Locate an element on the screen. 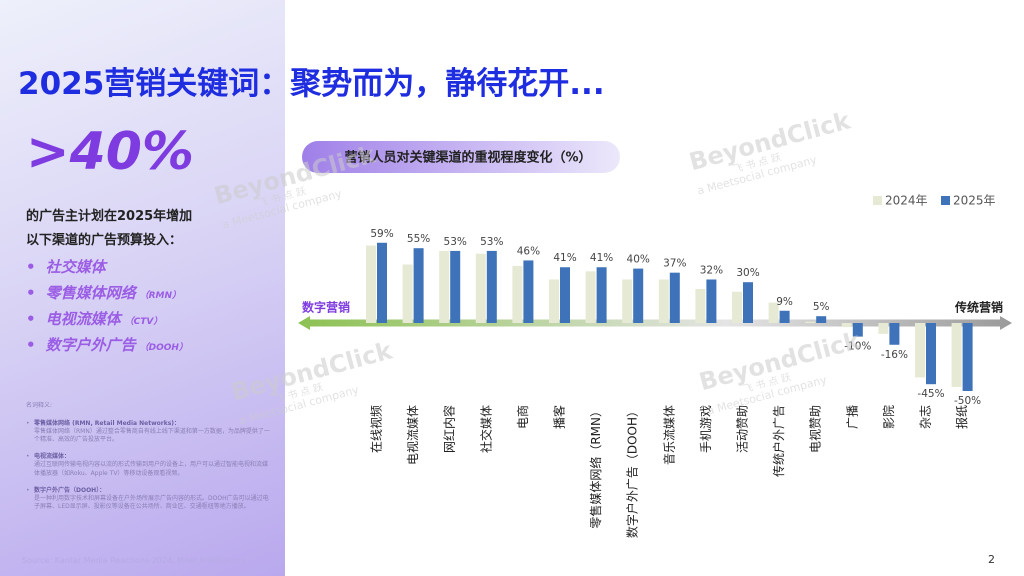 This screenshot has height=576, width=1024. channel-item: • 零售媒体网络 （RMN） is located at coordinates (103, 292).